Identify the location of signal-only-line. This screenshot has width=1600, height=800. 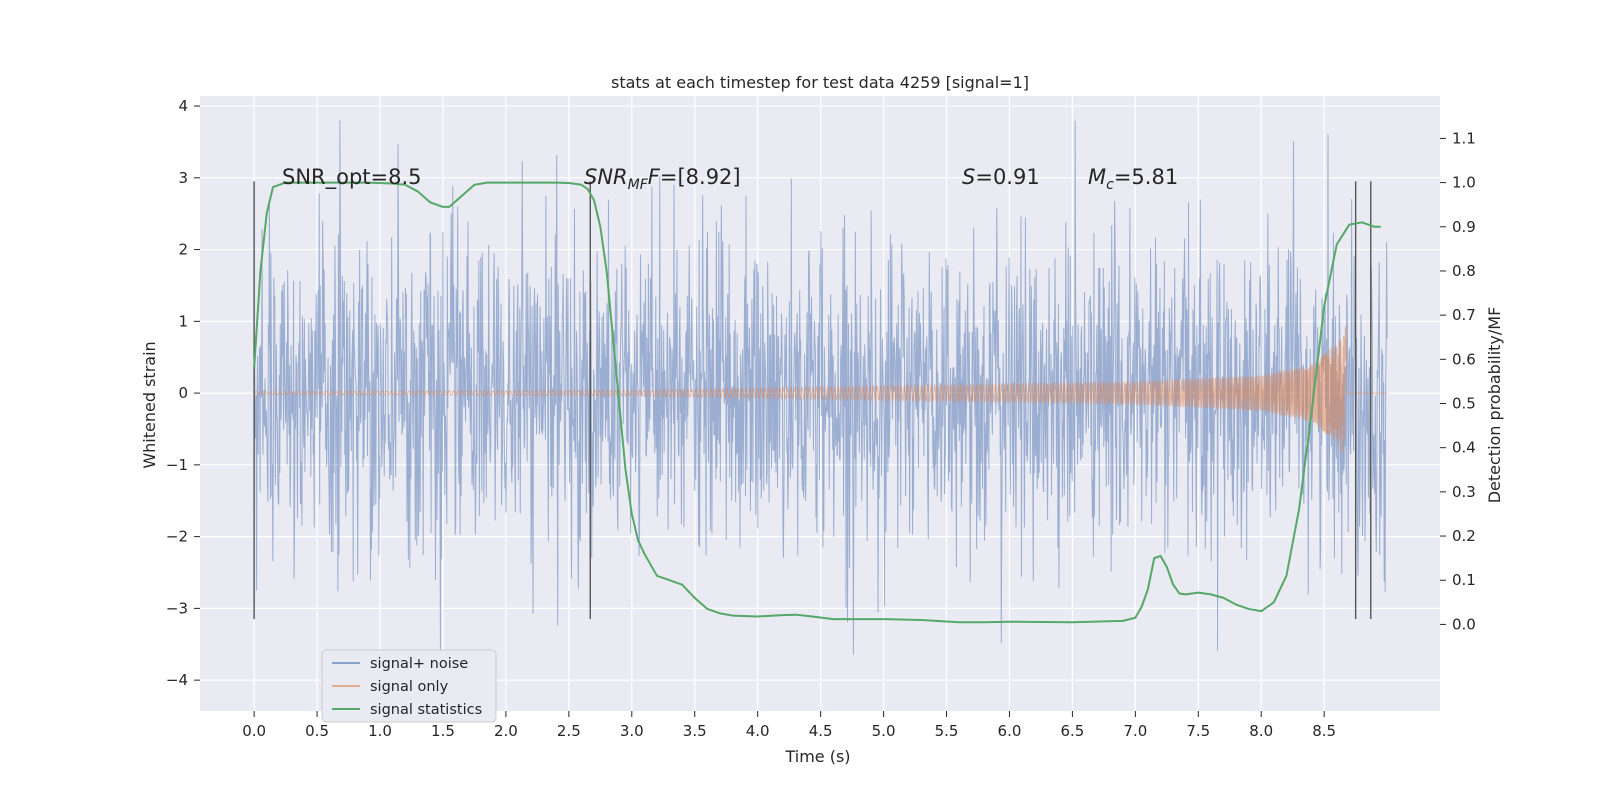
(820, 389).